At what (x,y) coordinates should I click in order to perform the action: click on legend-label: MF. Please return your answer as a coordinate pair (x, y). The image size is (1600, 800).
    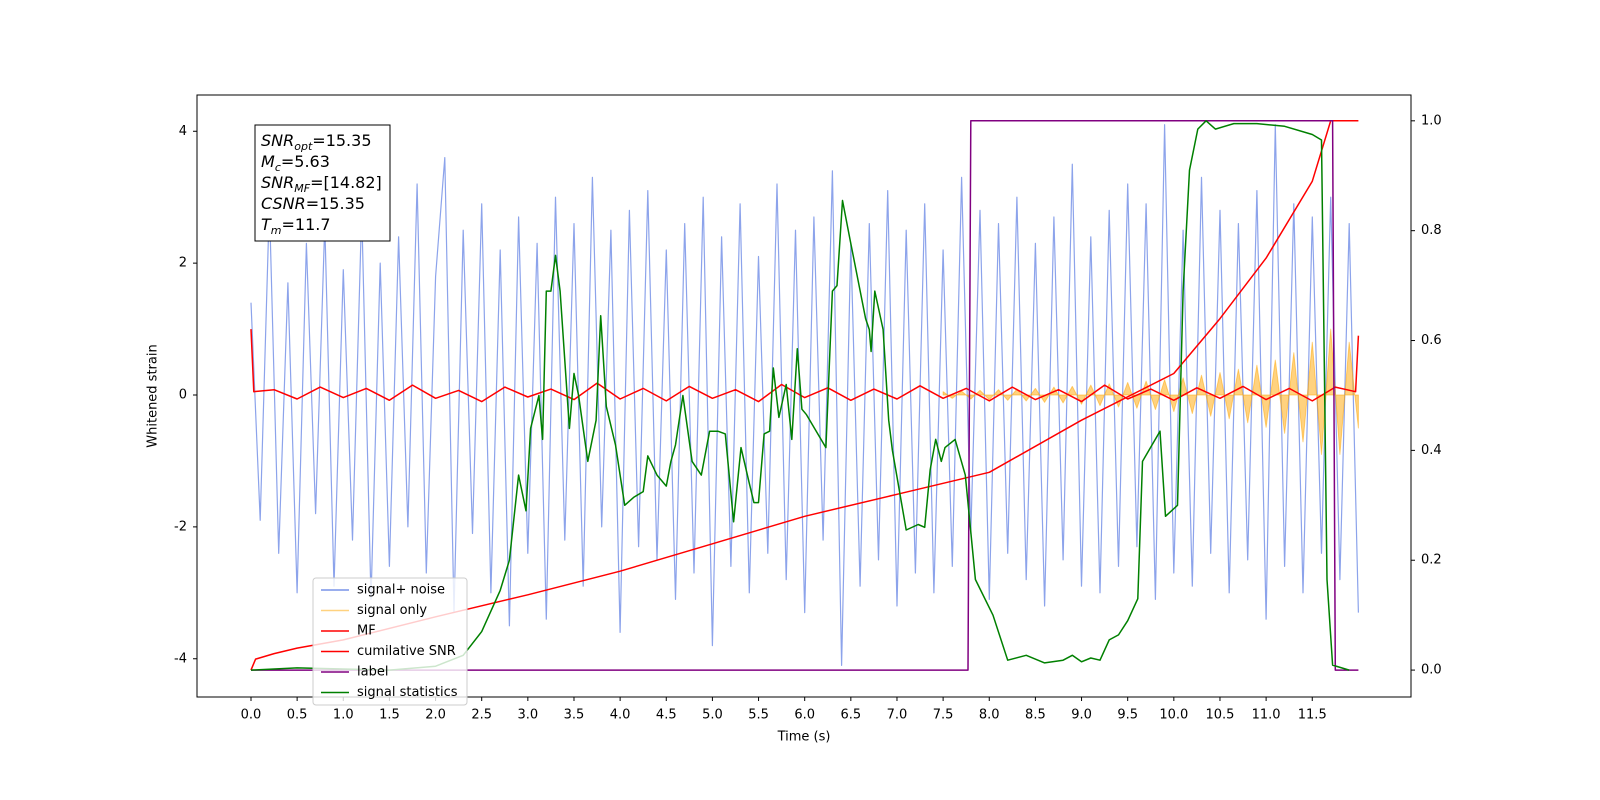
    Looking at the image, I should click on (366, 631).